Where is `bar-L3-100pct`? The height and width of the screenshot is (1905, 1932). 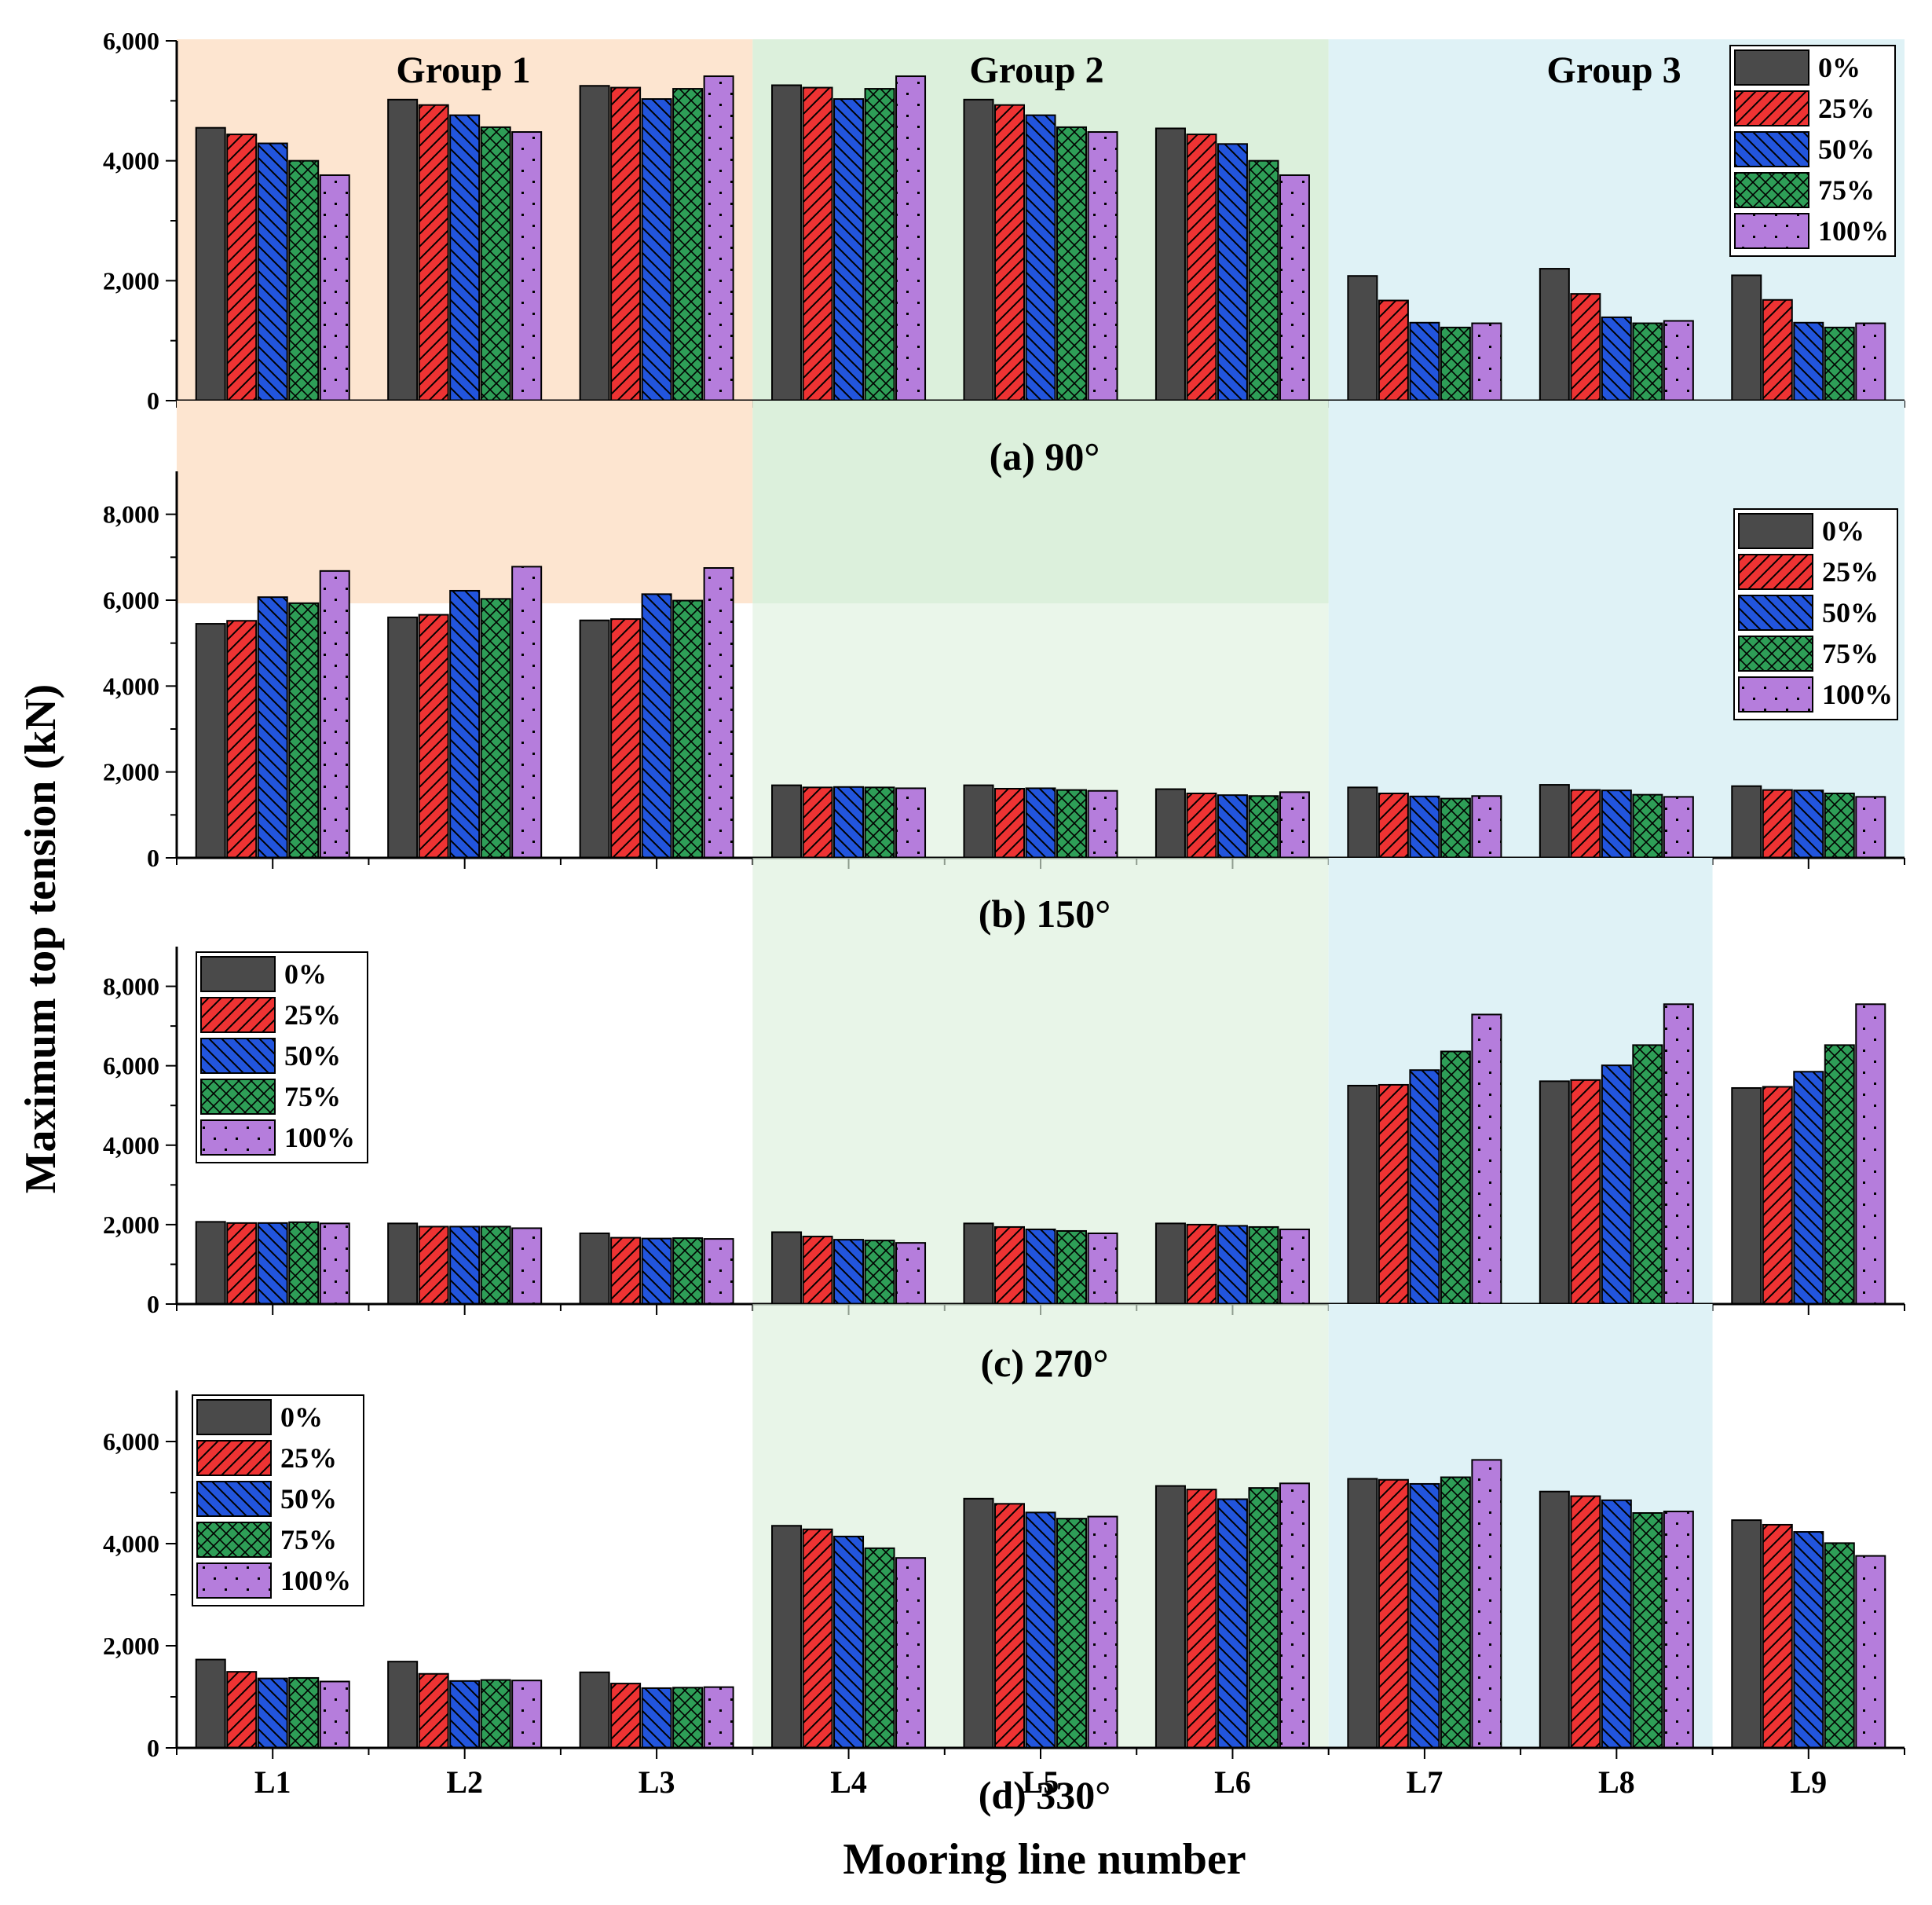 bar-L3-100pct is located at coordinates (718, 713).